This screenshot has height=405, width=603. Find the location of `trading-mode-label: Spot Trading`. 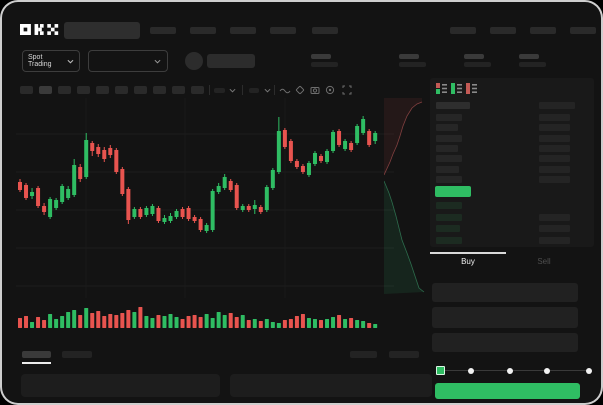

trading-mode-label: Spot Trading is located at coordinates (40, 61).